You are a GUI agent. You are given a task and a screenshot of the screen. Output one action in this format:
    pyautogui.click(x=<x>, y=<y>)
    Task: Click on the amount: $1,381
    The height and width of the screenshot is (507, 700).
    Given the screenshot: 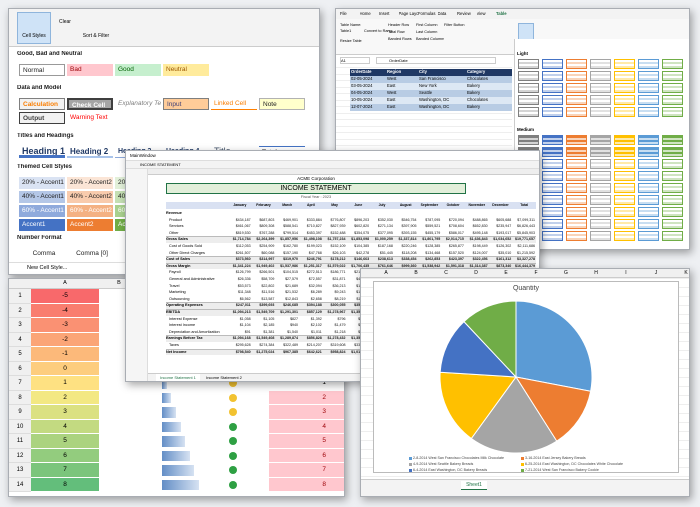 What is the action you would take?
    pyautogui.click(x=269, y=331)
    